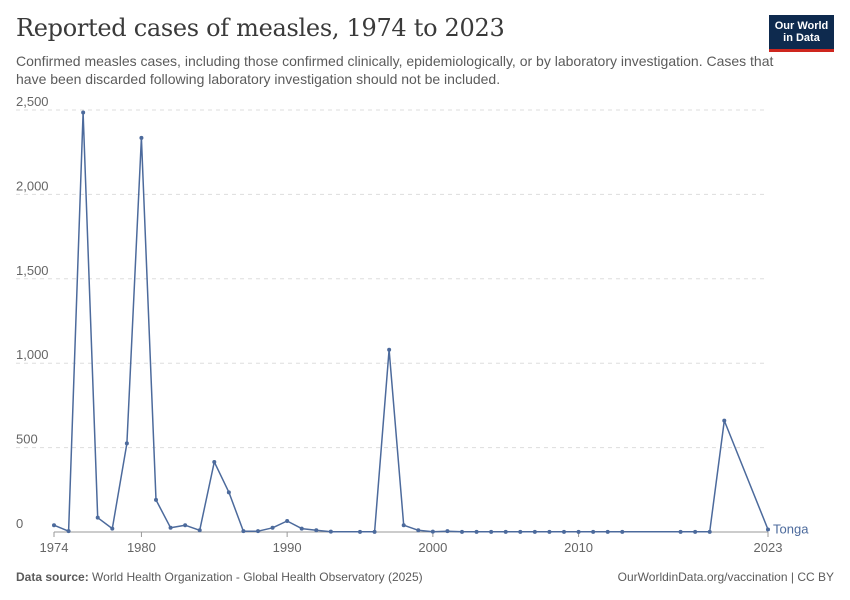  What do you see at coordinates (32, 354) in the screenshot?
I see `y-tick-label: 1,000` at bounding box center [32, 354].